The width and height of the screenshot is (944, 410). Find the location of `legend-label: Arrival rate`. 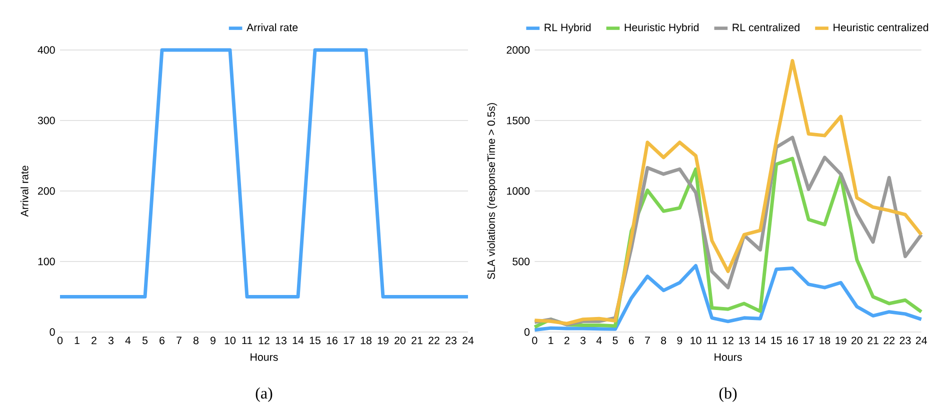

legend-label: Arrival rate is located at coordinates (272, 27).